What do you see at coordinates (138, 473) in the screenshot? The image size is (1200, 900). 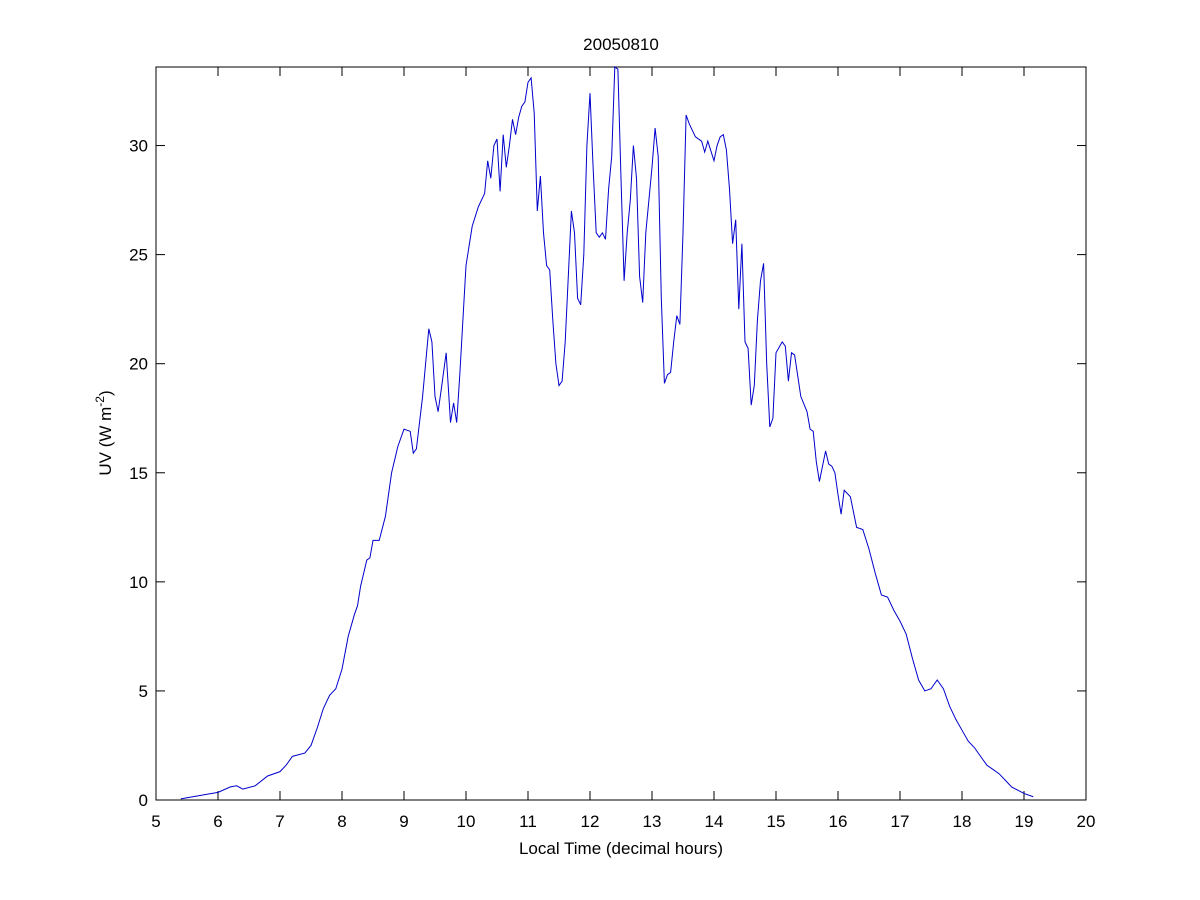 I see `y-tick-label: 15` at bounding box center [138, 473].